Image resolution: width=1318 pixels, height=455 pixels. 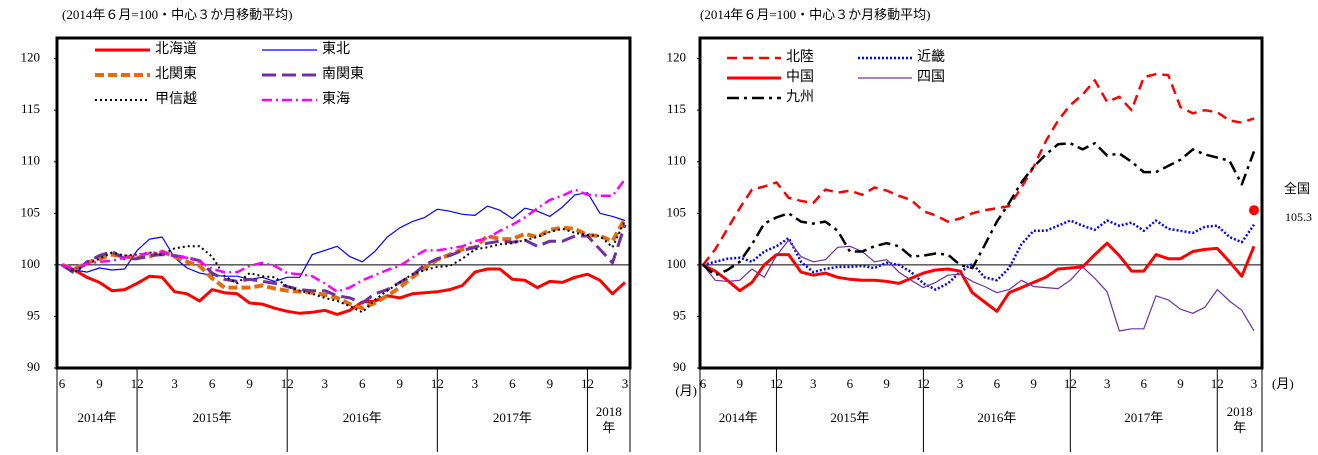 I want to click on legend-label: 北陸, so click(x=800, y=57).